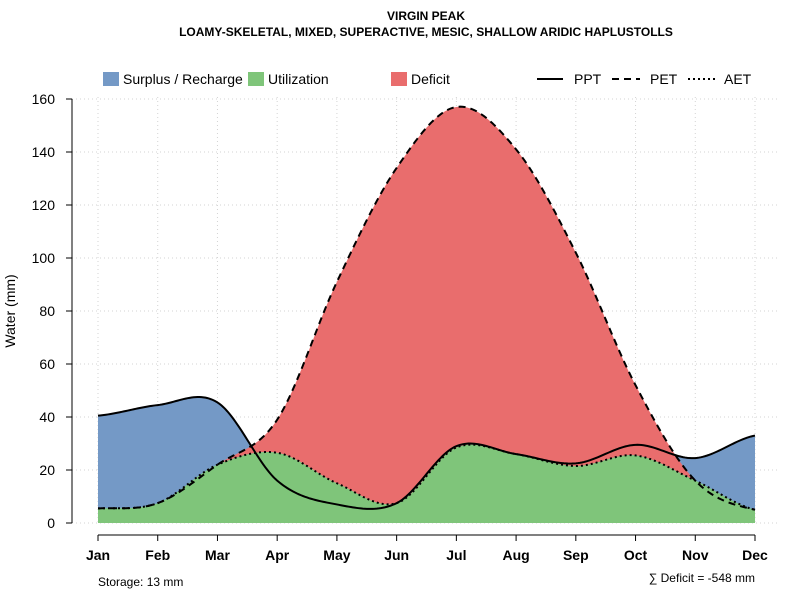 This screenshot has height=600, width=800. I want to click on legend-label-utilization: Utilization, so click(298, 79).